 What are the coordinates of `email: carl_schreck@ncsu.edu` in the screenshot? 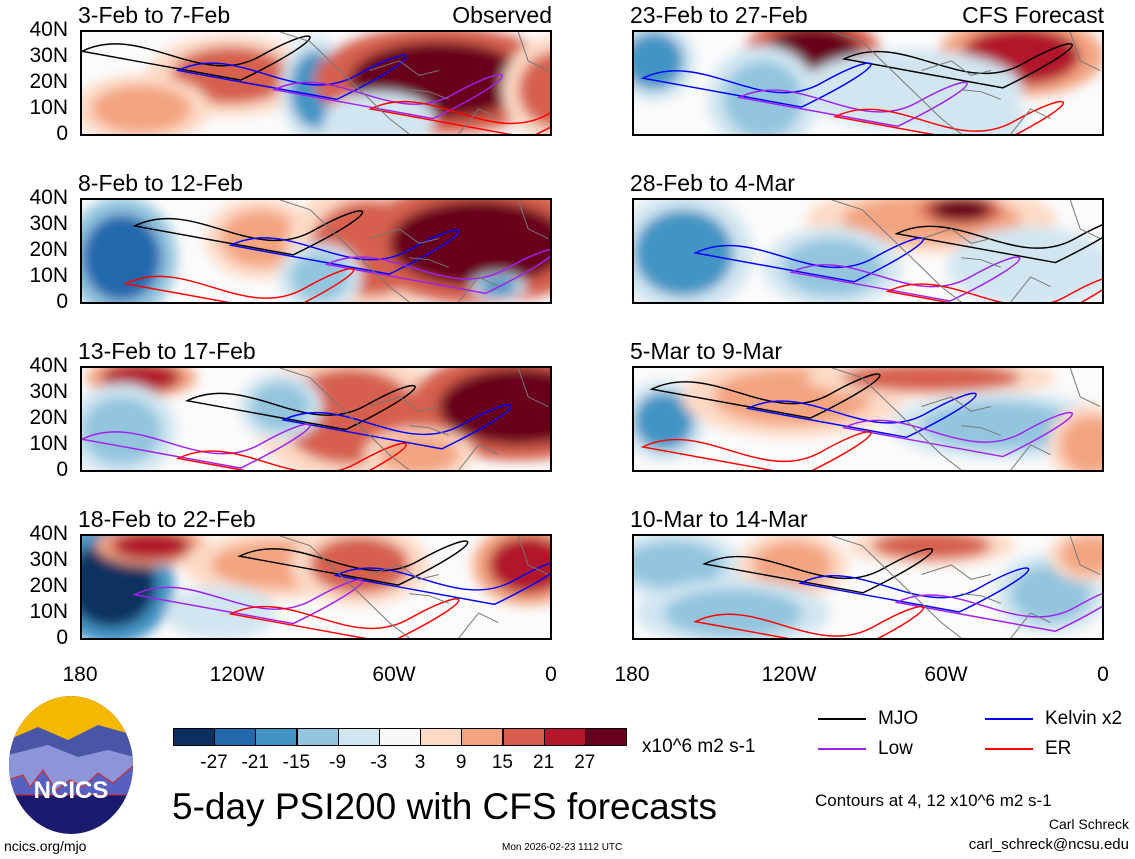 It's located at (1048, 844).